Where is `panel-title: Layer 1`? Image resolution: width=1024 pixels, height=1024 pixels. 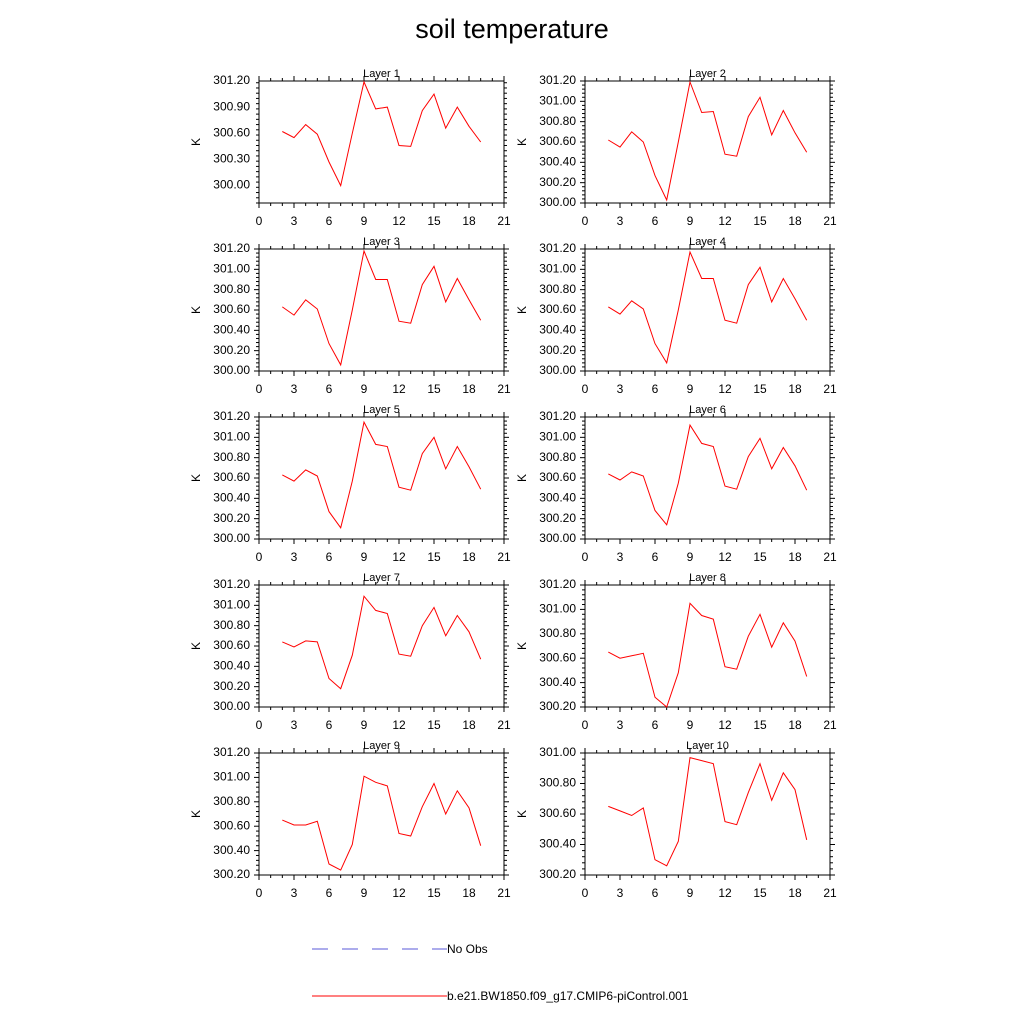
panel-title: Layer 1 is located at coordinates (381, 74).